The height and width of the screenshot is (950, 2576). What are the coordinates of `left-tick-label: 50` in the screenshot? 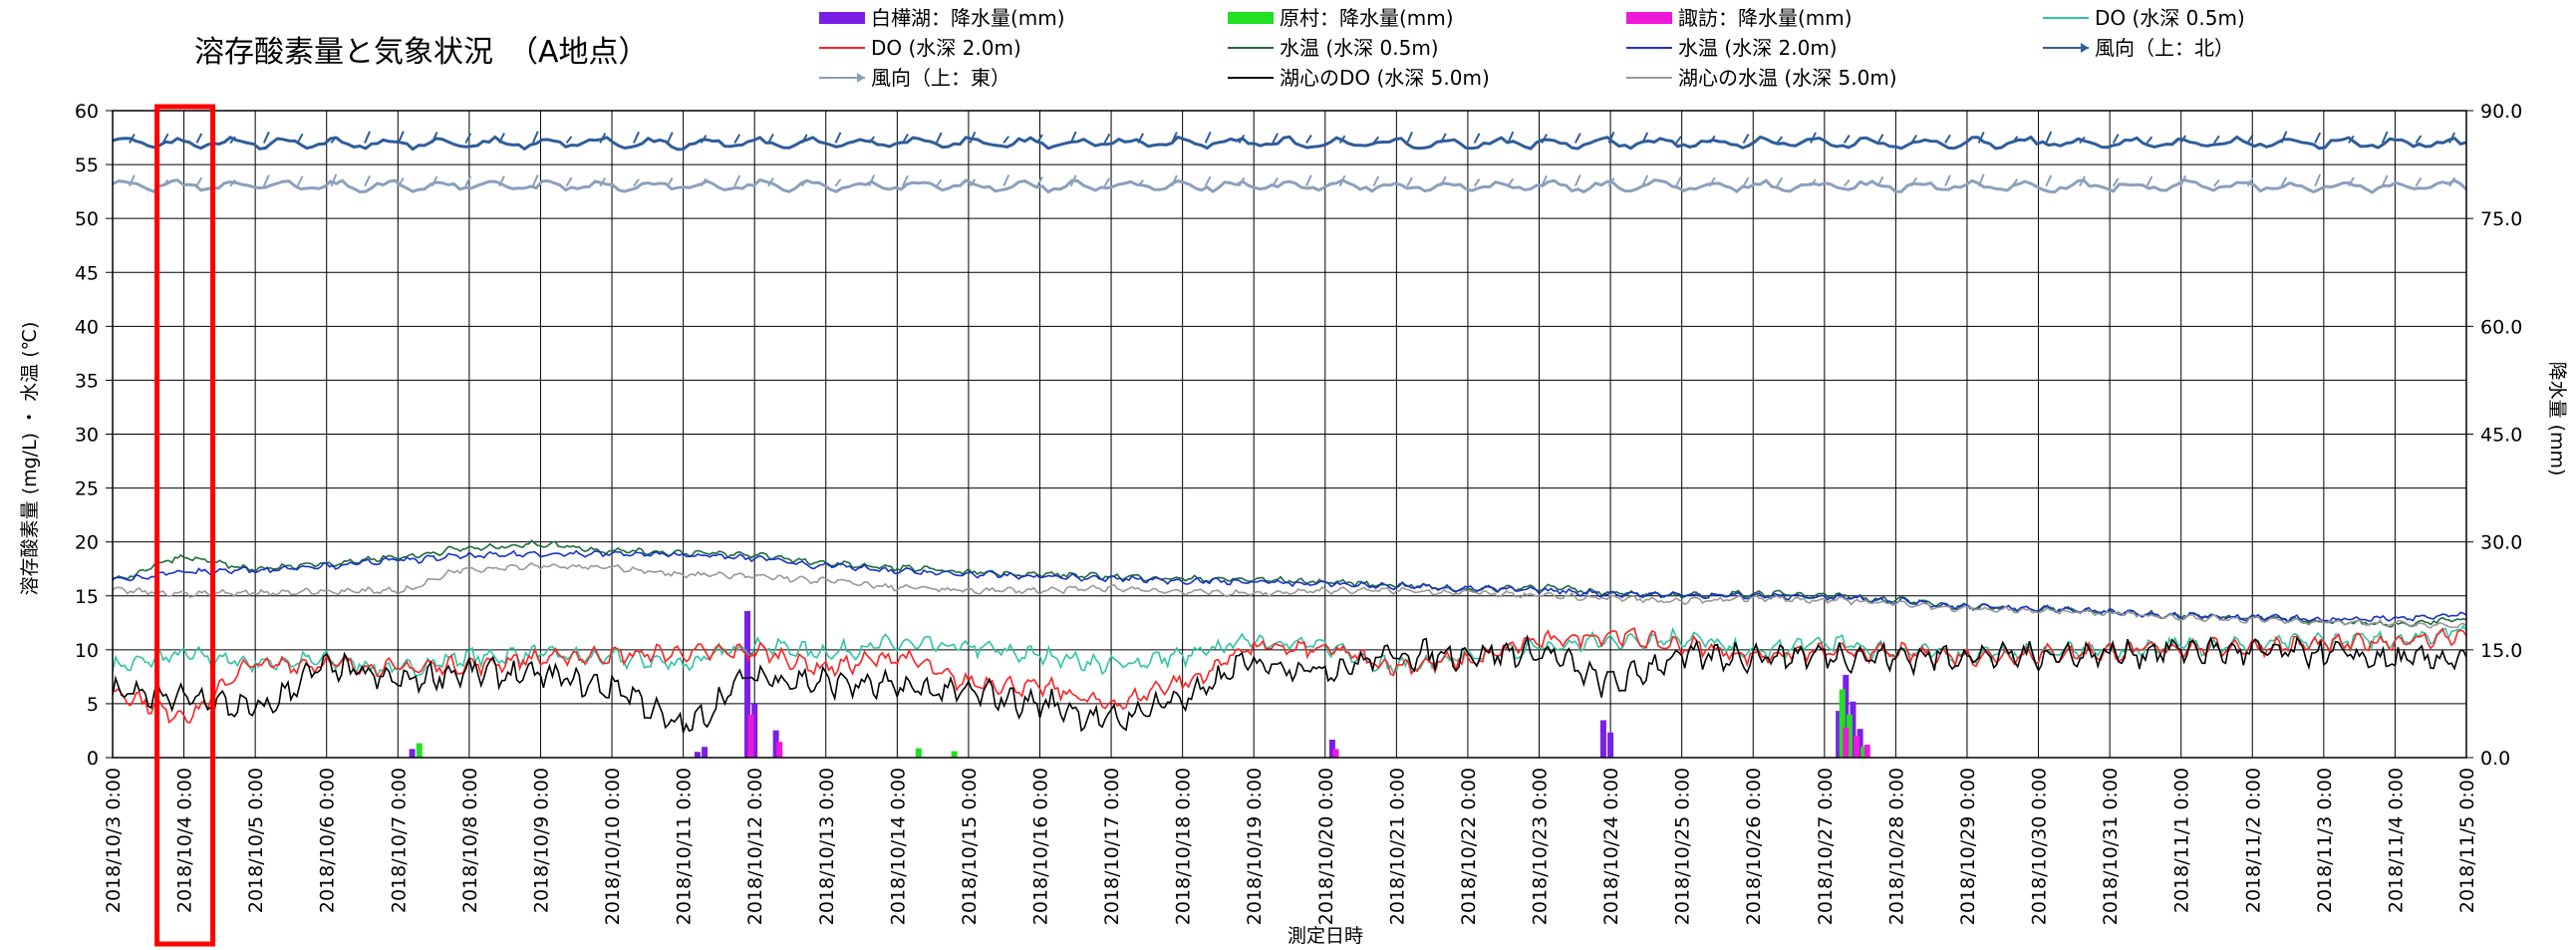 It's located at (87, 219).